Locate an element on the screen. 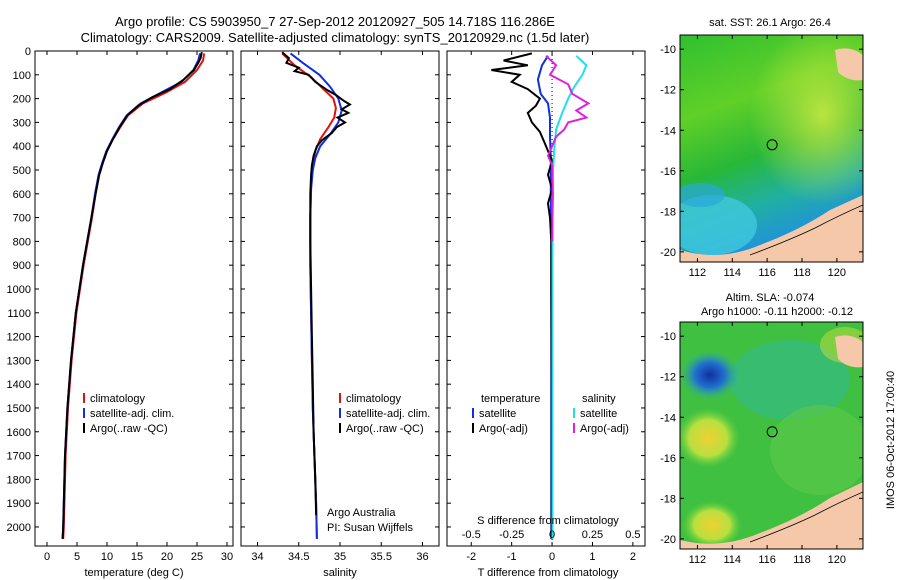 The height and width of the screenshot is (580, 900). depth-tick-label: 800 is located at coordinates (22, 242).